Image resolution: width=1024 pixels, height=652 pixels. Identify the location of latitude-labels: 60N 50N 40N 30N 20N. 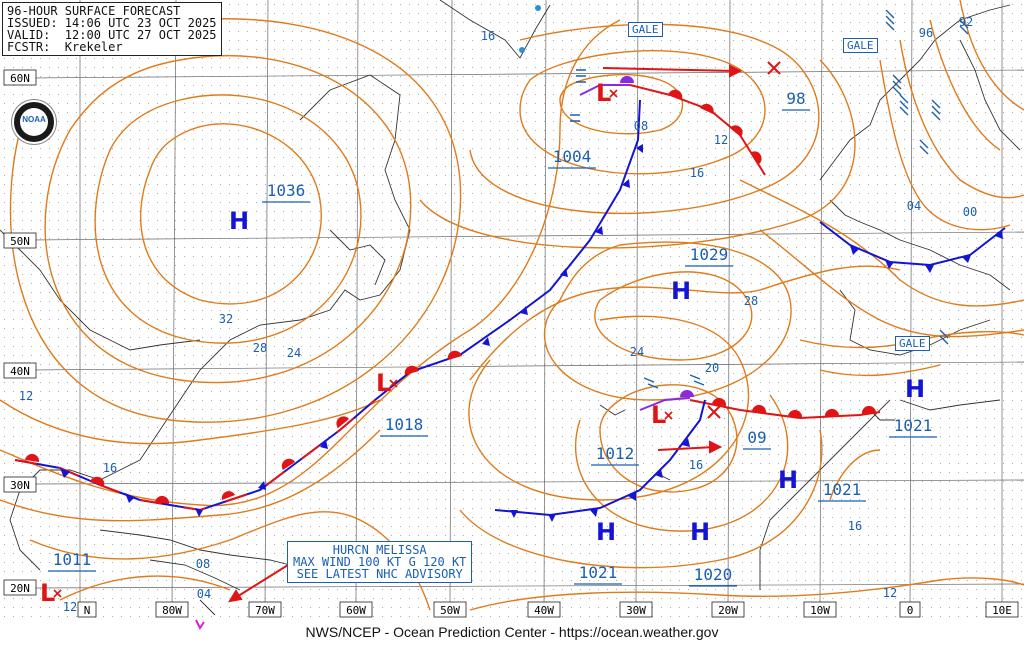
(20, 332).